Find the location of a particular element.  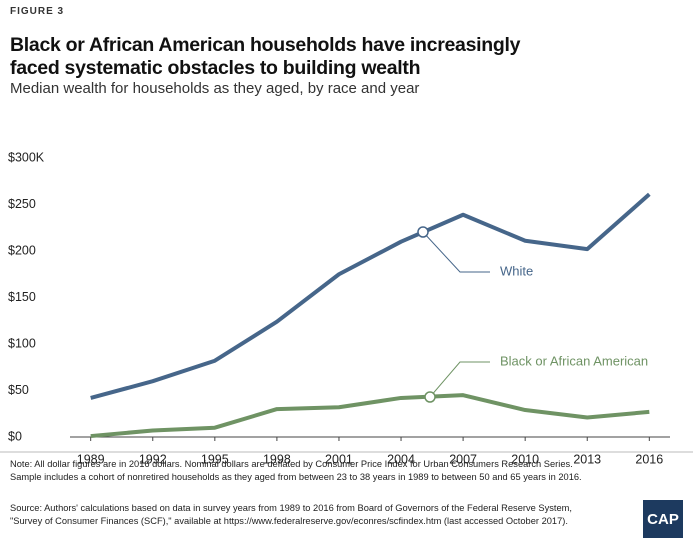

logo-box is located at coordinates (663, 519).